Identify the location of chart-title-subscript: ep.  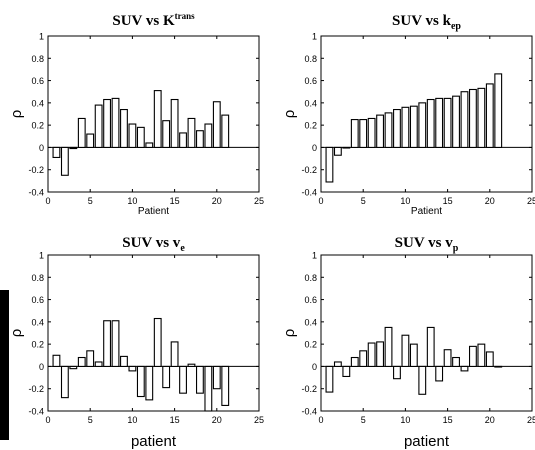
(456, 26).